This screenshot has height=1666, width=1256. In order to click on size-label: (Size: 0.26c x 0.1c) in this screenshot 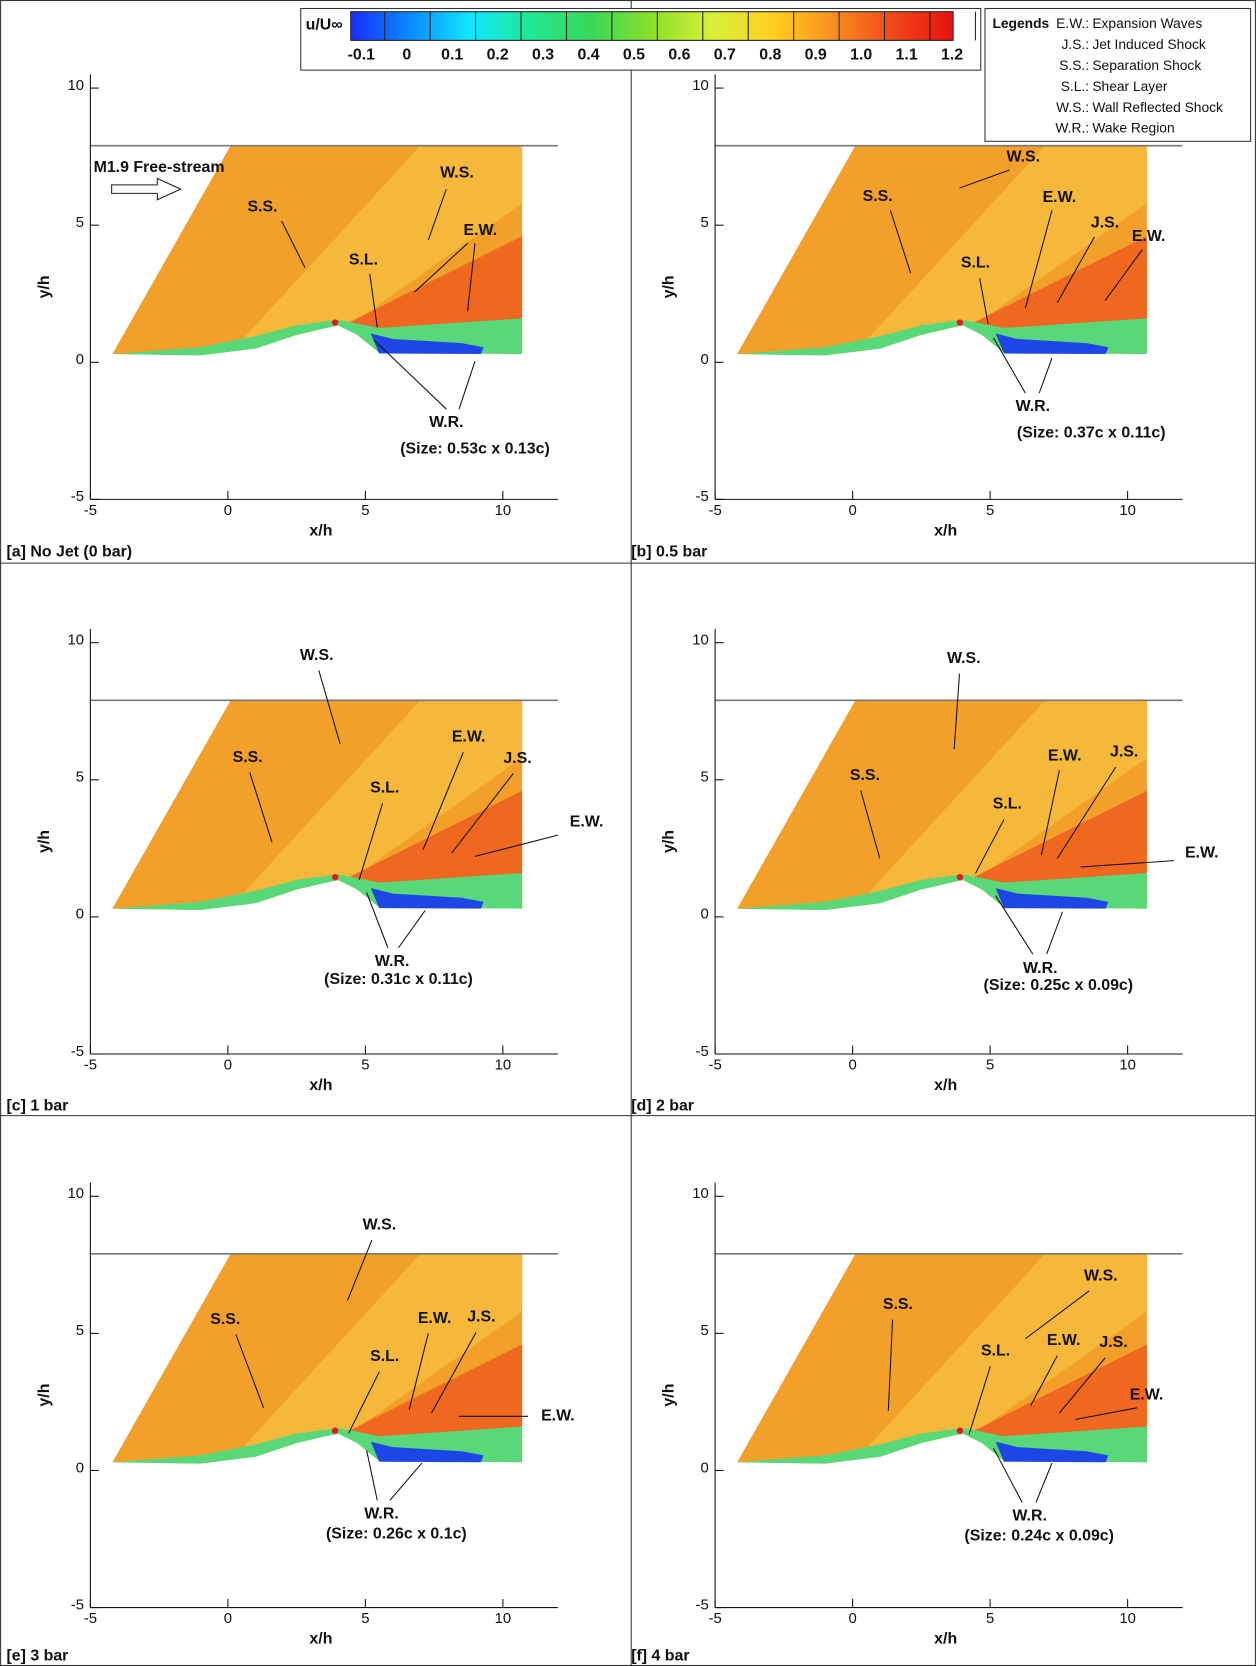, I will do `click(396, 1533)`.